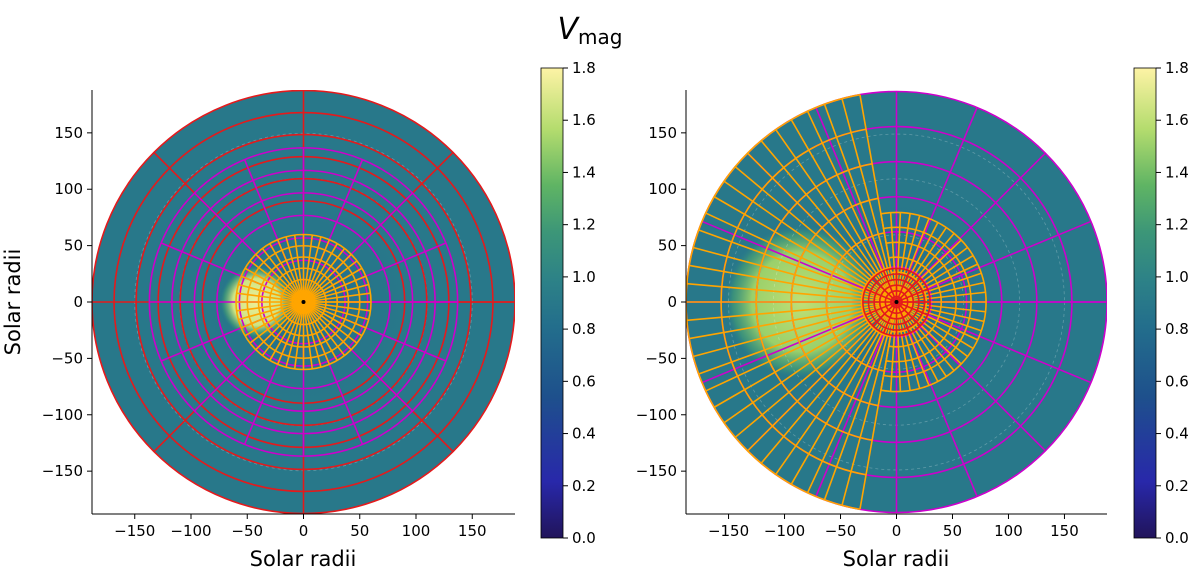  Describe the element at coordinates (784, 531) in the screenshot. I see `x-tick-label: −100` at that location.